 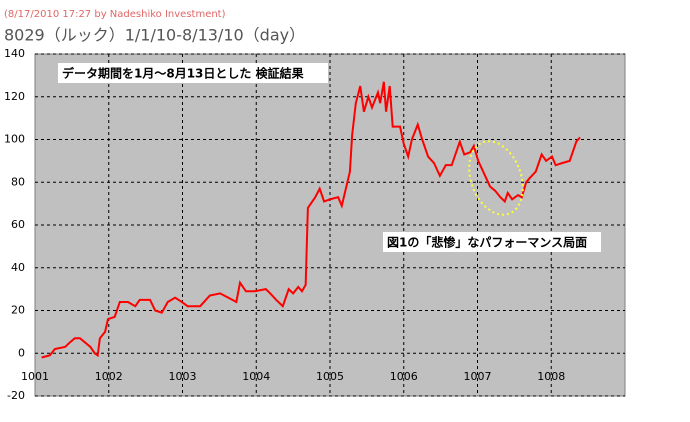 What do you see at coordinates (16, 395) in the screenshot?
I see `y-tick-label: -20` at bounding box center [16, 395].